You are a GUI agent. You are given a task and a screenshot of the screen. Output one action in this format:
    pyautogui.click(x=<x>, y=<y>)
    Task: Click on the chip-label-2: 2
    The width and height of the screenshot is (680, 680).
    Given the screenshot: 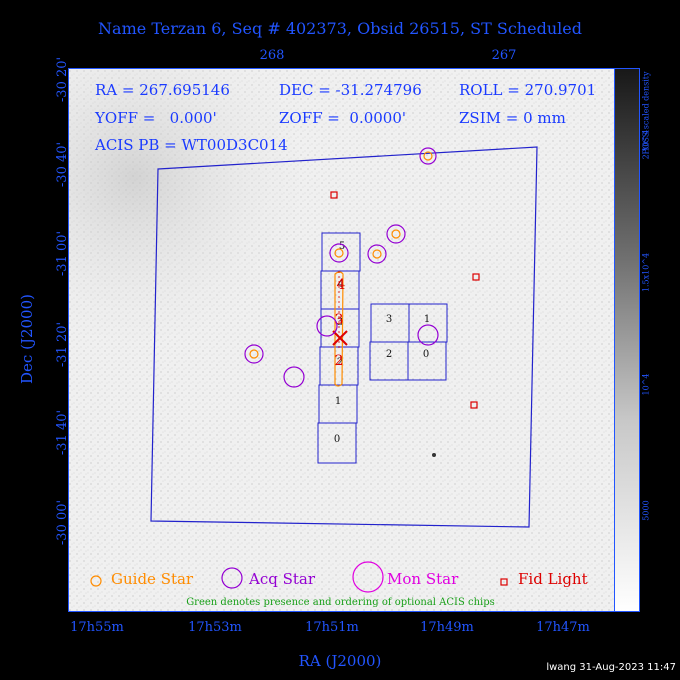 What is the action you would take?
    pyautogui.click(x=340, y=362)
    